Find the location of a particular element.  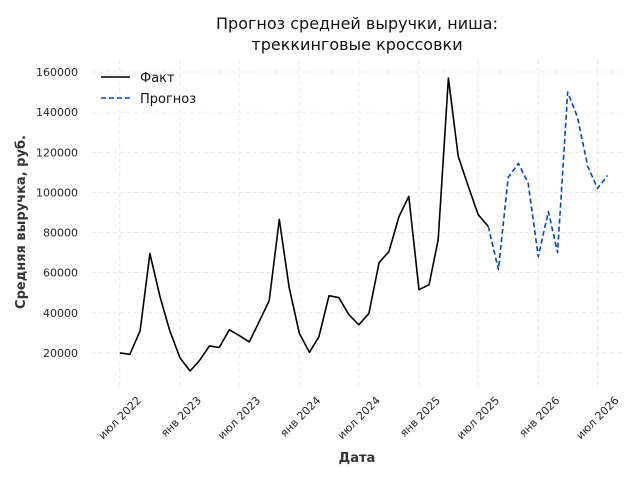

y-tick-label: 100000 is located at coordinates (57, 192).